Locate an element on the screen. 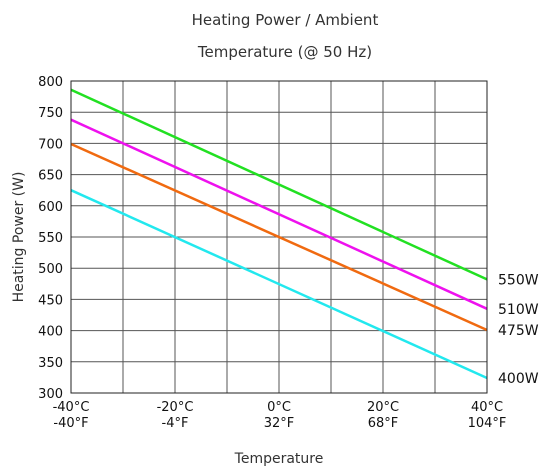  y-tick-label: 500 is located at coordinates (50, 269).